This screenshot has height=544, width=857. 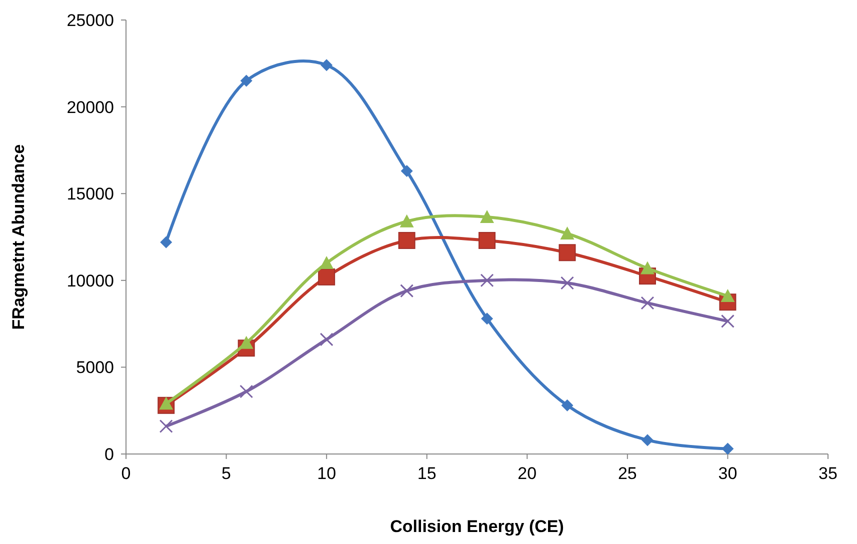 I want to click on y-tick-label: 5000, so click(x=95, y=368).